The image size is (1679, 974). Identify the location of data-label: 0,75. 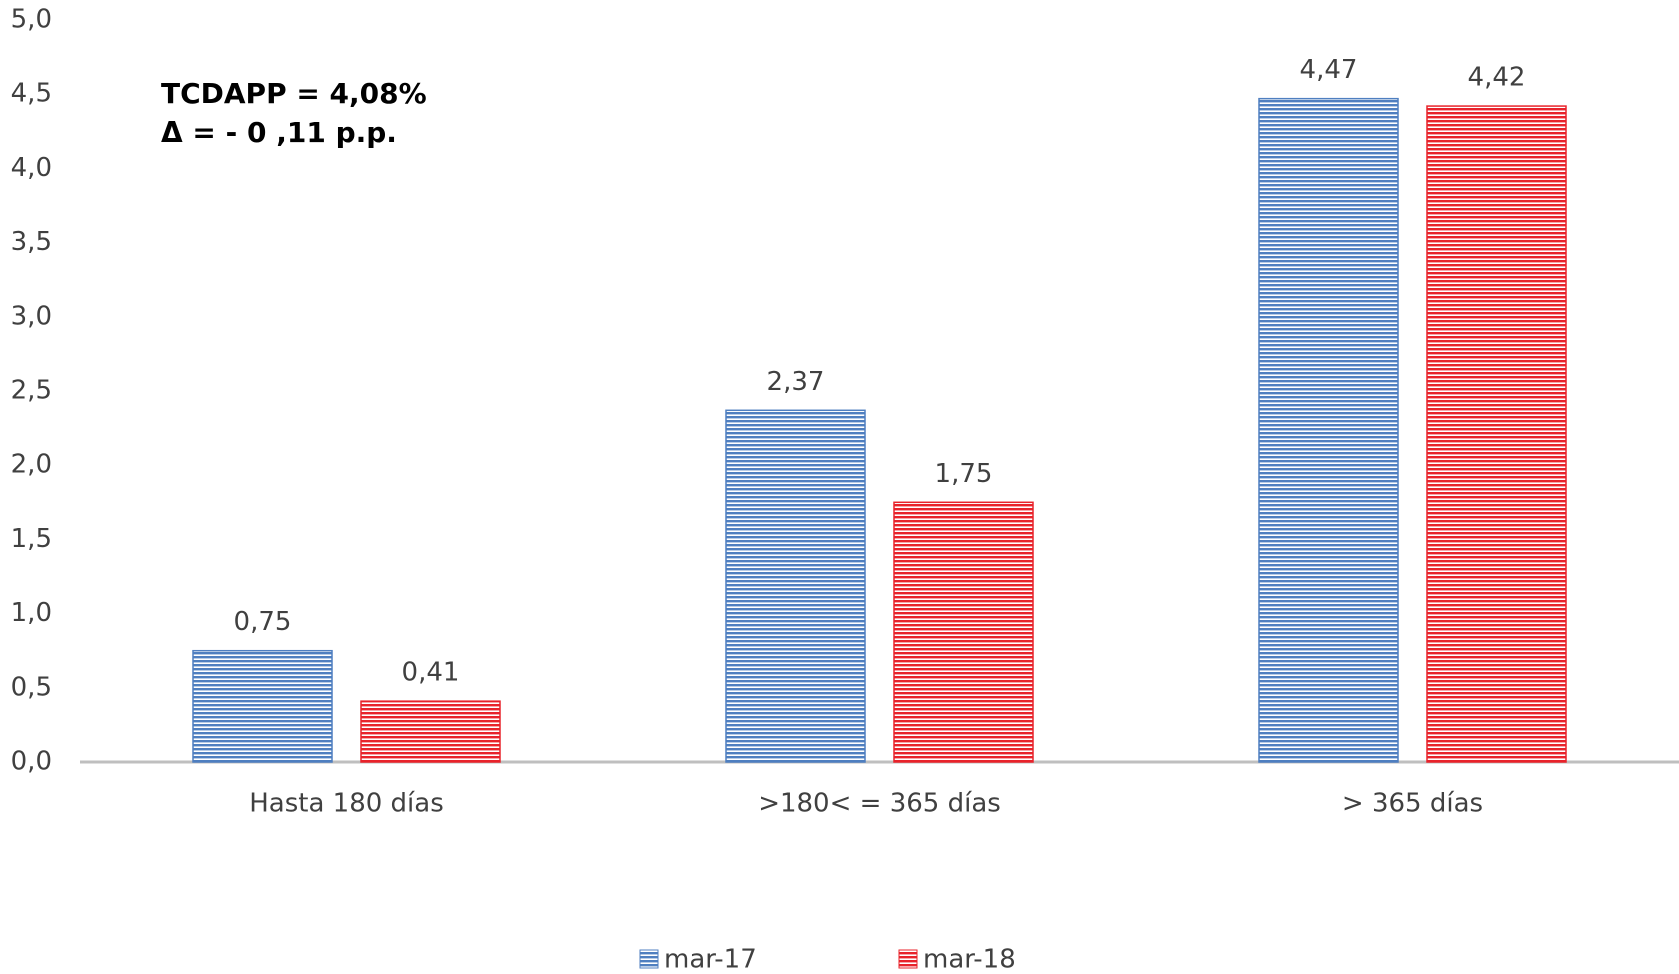
(263, 622).